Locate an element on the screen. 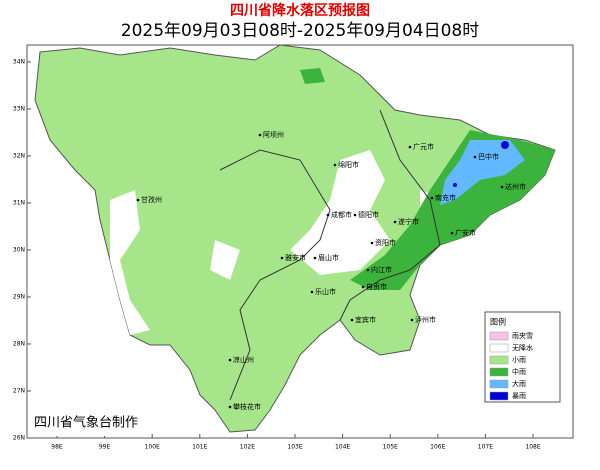 This screenshot has height=470, width=600. city-label: 泸州市 is located at coordinates (425, 319).